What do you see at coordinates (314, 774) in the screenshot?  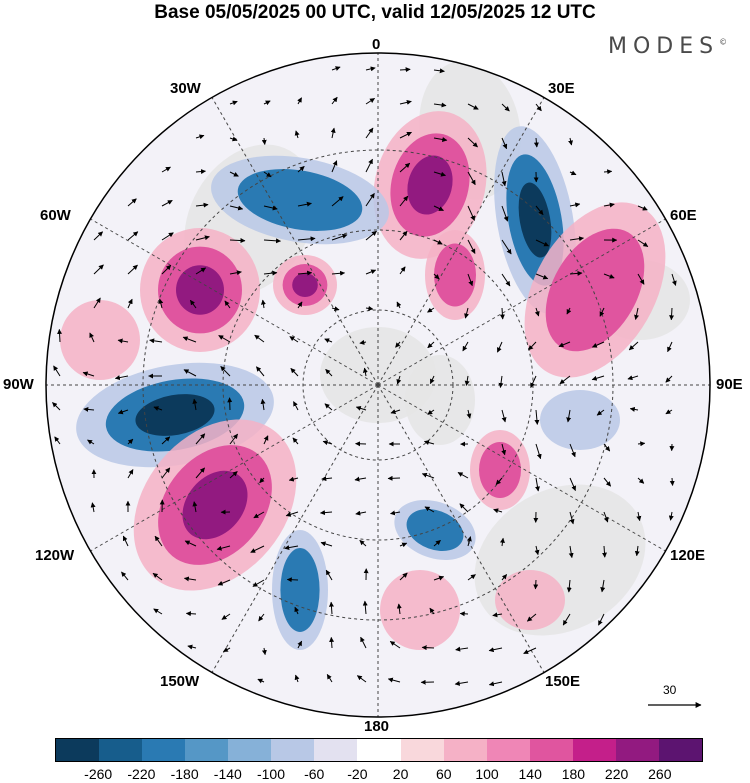 I see `colorbar-tick-label: -60` at bounding box center [314, 774].